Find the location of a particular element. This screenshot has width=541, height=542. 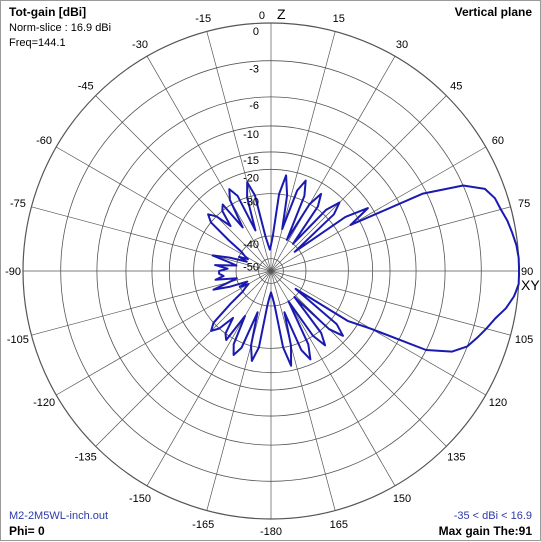

plane-label: Vertical plane is located at coordinates (493, 12).